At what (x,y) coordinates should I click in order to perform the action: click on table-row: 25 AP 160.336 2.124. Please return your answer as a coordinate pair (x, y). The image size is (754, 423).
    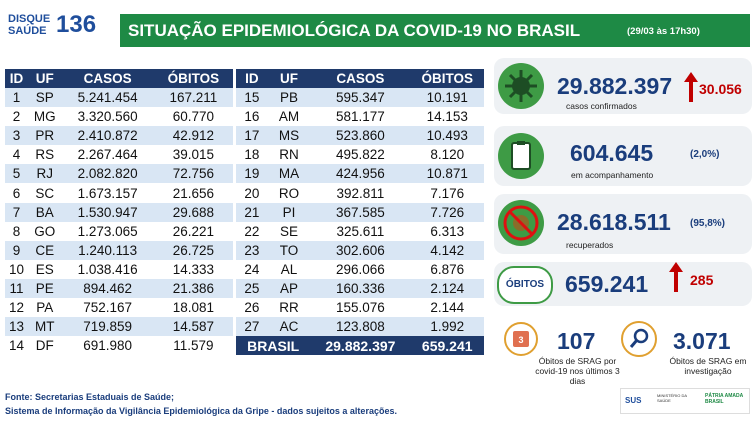
    Looking at the image, I should click on (360, 288).